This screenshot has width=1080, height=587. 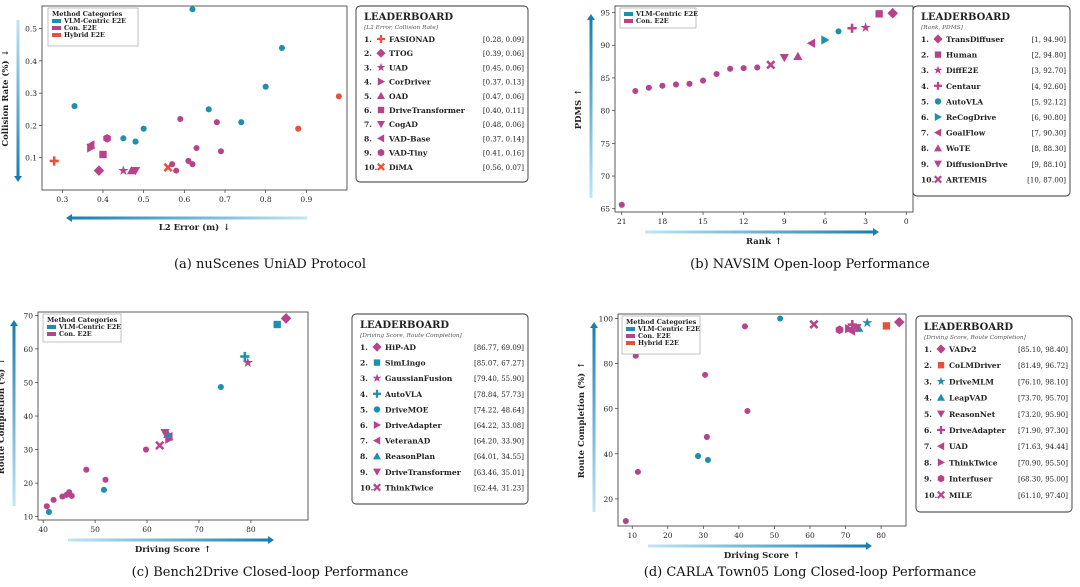 What do you see at coordinates (412, 39) in the screenshot?
I see `leaderboard-name: FASIONAD` at bounding box center [412, 39].